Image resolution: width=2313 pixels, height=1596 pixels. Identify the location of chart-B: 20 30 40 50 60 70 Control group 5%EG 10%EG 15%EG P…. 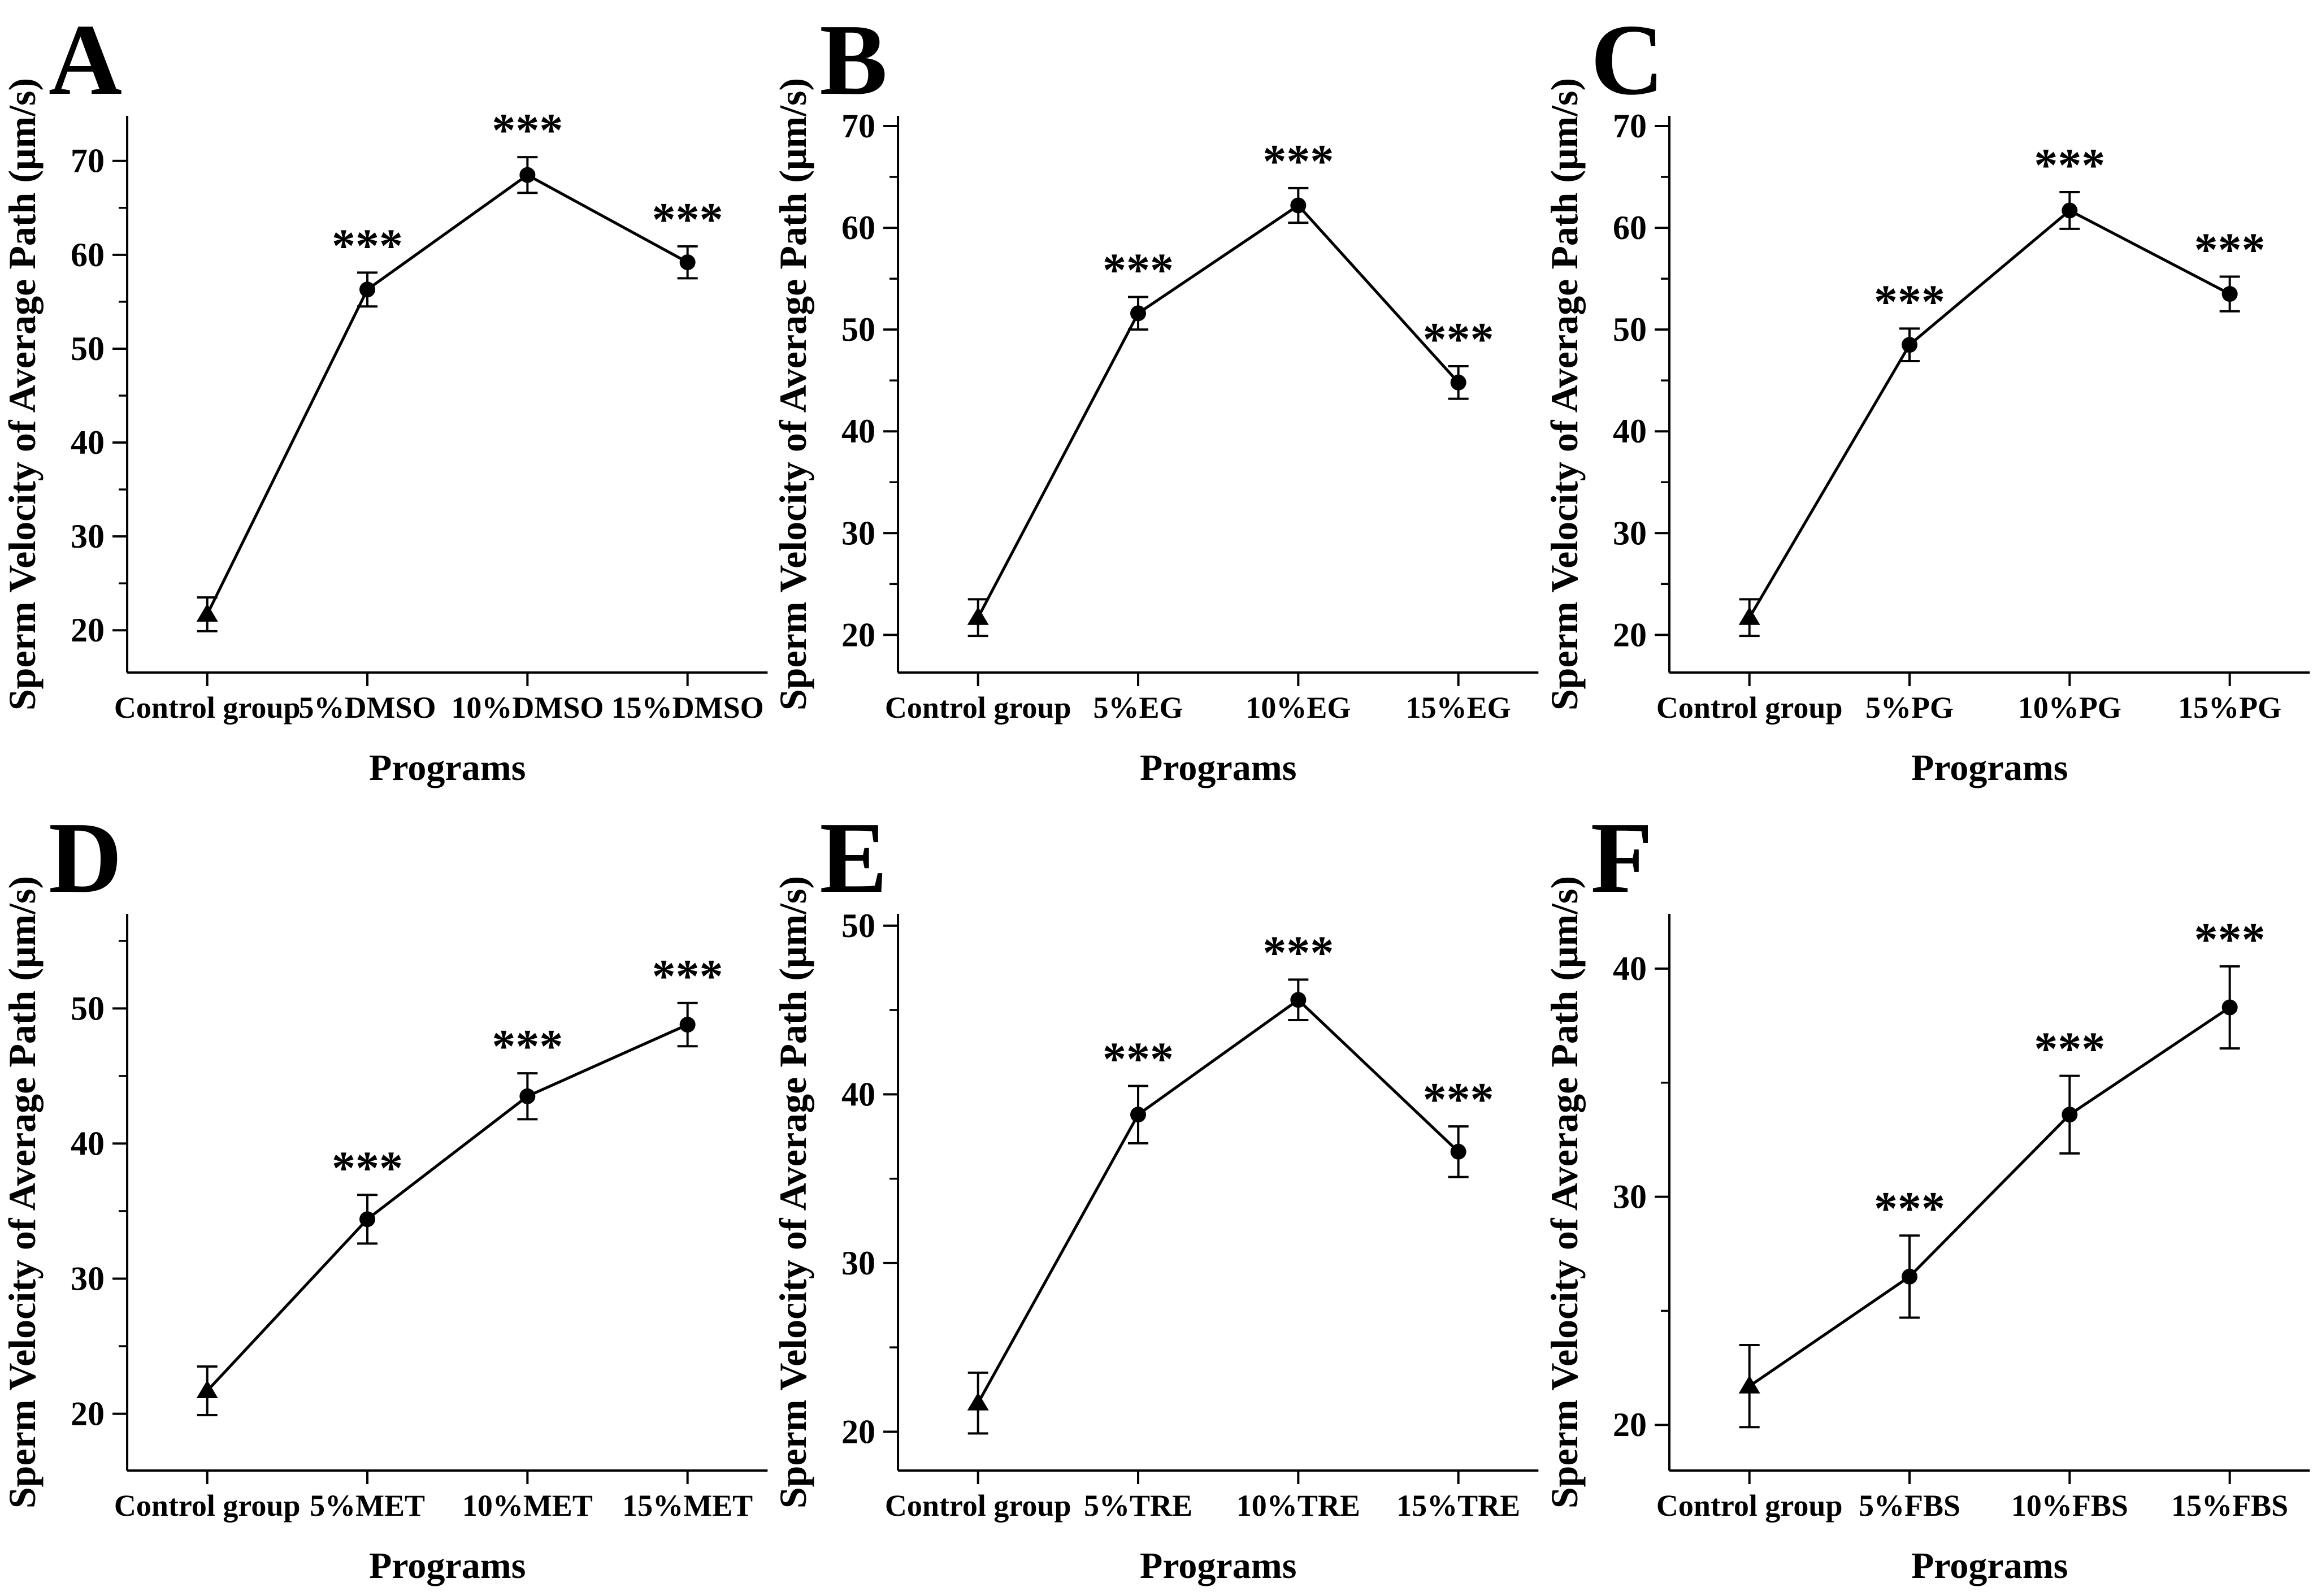
(1155, 433).